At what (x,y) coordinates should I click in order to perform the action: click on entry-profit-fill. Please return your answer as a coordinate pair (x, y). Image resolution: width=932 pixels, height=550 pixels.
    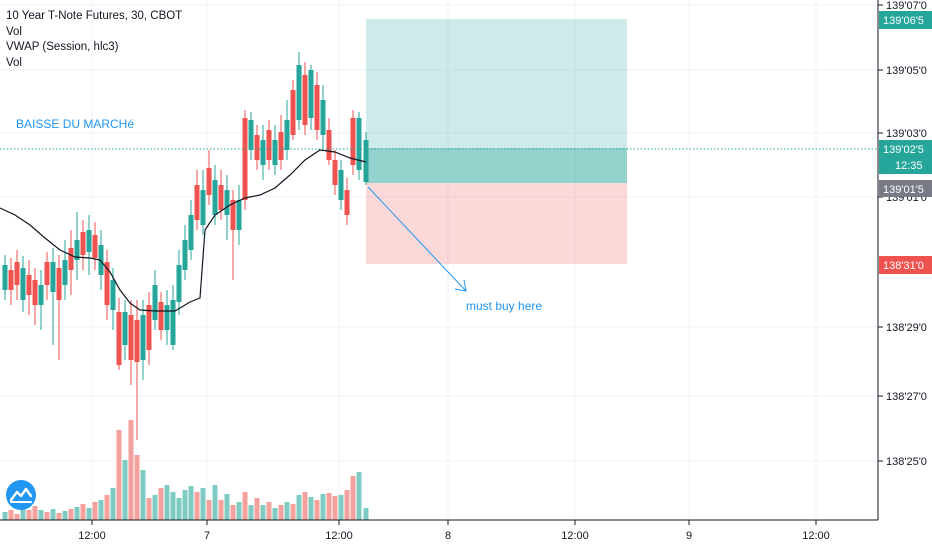
    Looking at the image, I should click on (496, 165).